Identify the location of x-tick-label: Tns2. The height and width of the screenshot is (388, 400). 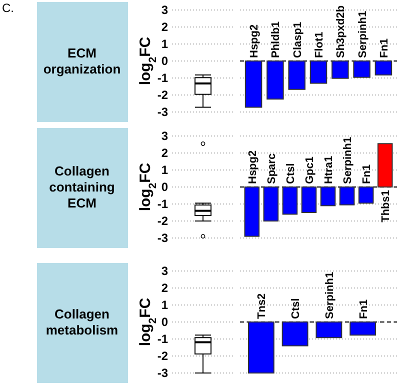
(262, 306).